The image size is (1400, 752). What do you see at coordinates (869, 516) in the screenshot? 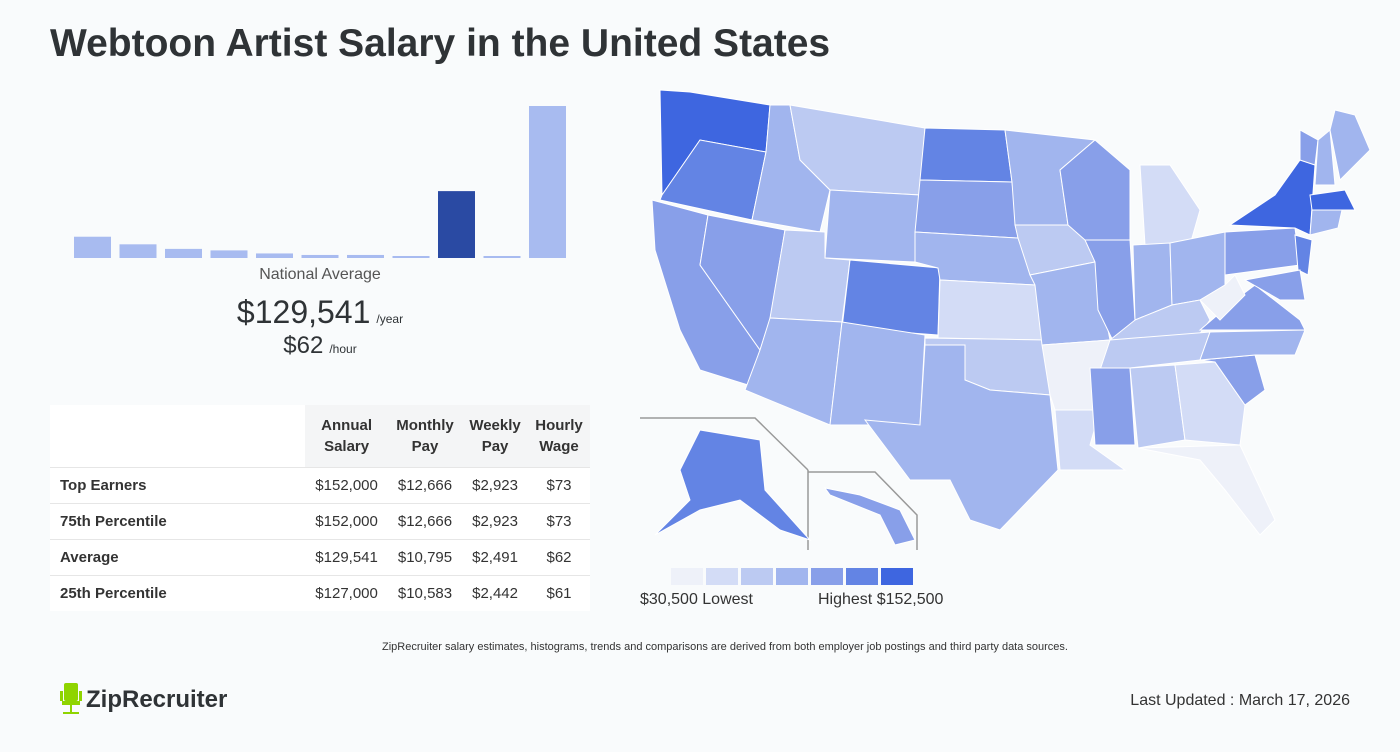
I see `state-hi` at bounding box center [869, 516].